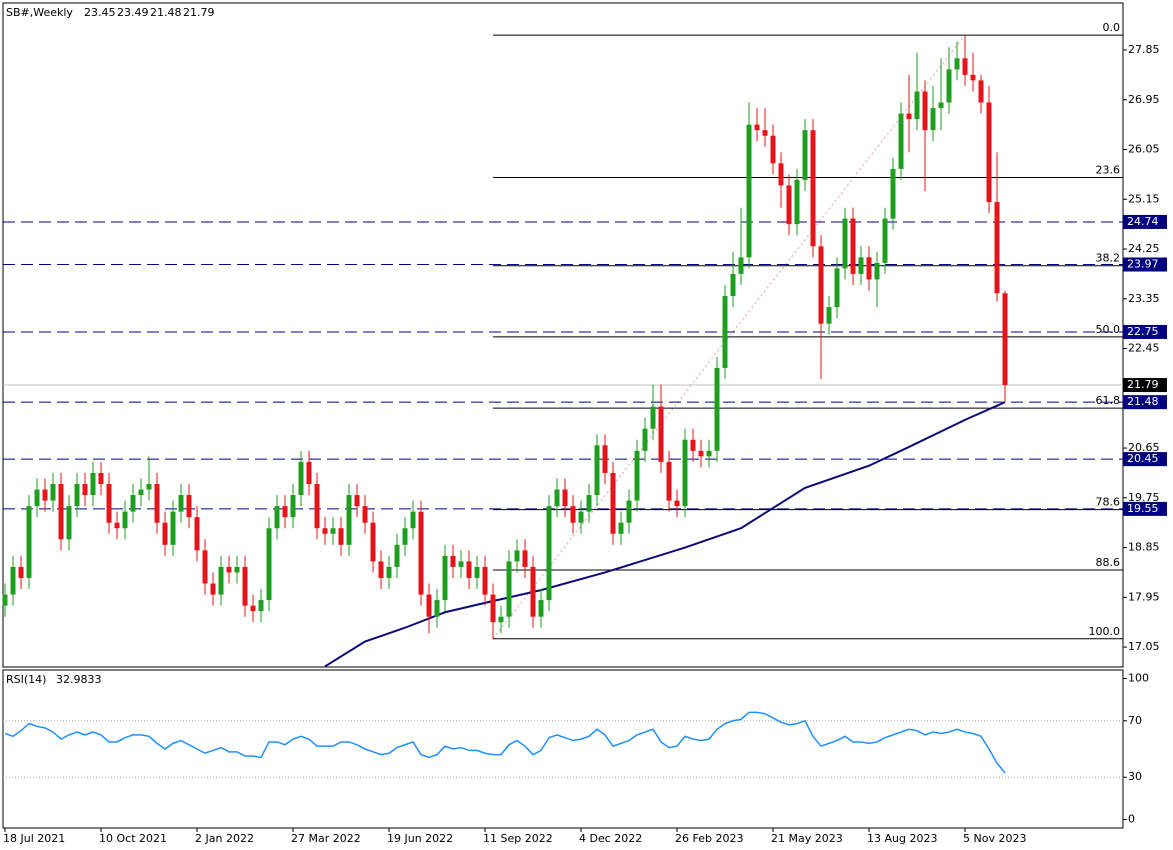 The height and width of the screenshot is (850, 1173). What do you see at coordinates (1105, 631) in the screenshot?
I see `fib-level-label: 100.0` at bounding box center [1105, 631].